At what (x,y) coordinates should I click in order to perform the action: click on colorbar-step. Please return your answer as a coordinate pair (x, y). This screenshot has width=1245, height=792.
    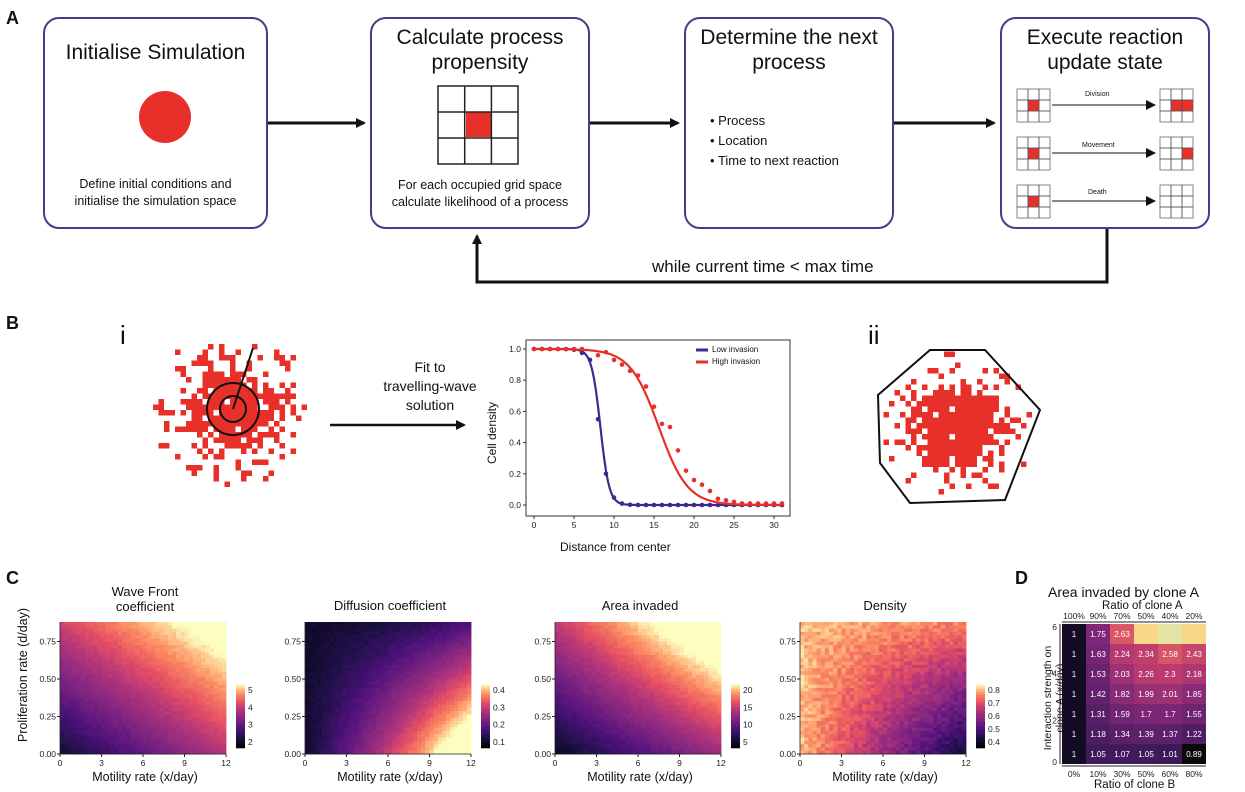
    Looking at the image, I should click on (485, 702).